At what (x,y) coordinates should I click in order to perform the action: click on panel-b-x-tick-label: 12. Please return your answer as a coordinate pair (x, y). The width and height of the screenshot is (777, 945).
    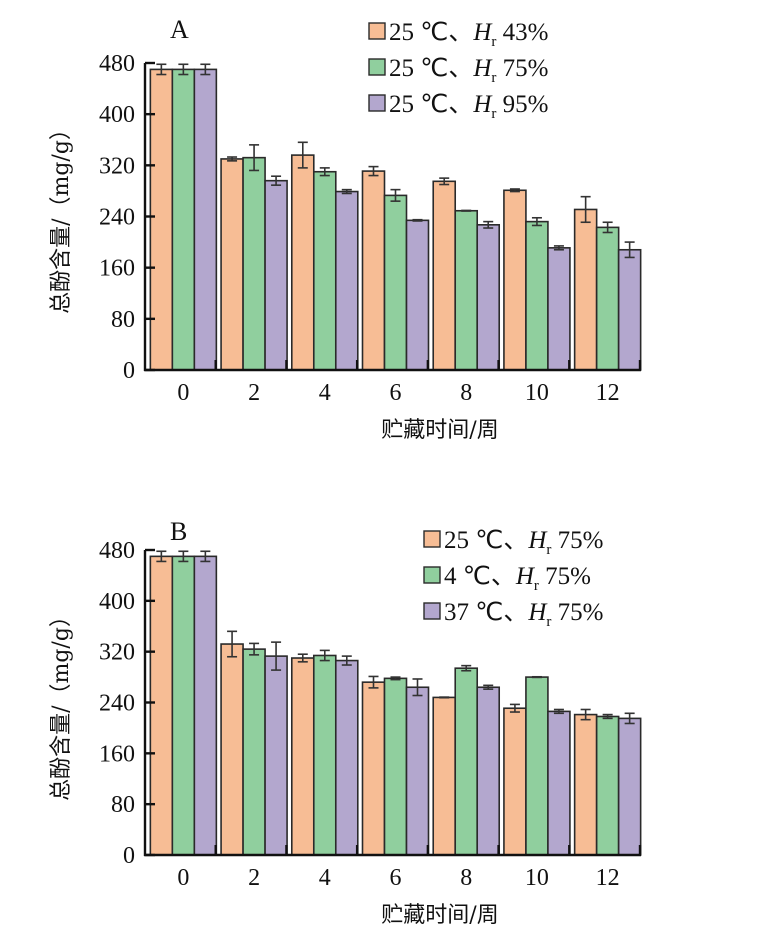
    Looking at the image, I should click on (608, 878).